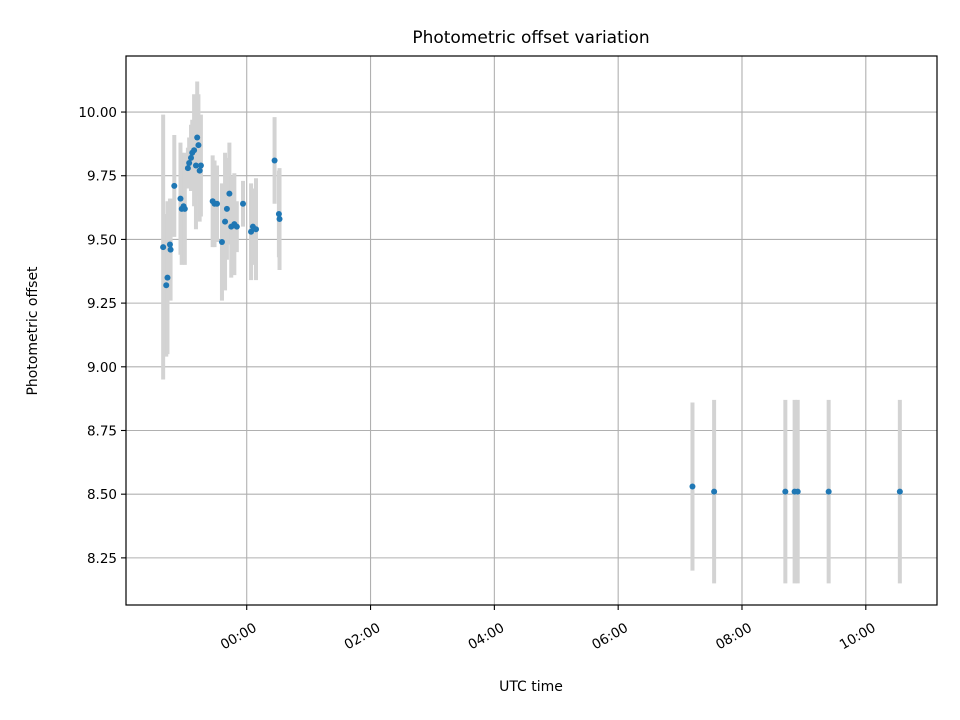 Image resolution: width=960 pixels, height=720 pixels. Describe the element at coordinates (102, 240) in the screenshot. I see `y-tick-label: 9.50` at that location.